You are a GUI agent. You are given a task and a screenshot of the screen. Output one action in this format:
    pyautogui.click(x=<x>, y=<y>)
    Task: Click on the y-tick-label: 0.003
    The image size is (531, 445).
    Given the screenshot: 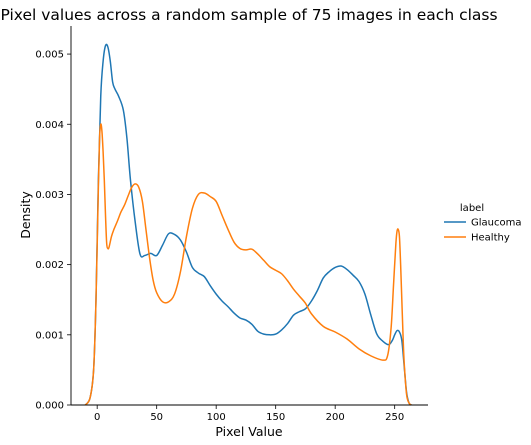 What is the action you would take?
    pyautogui.click(x=49, y=195)
    